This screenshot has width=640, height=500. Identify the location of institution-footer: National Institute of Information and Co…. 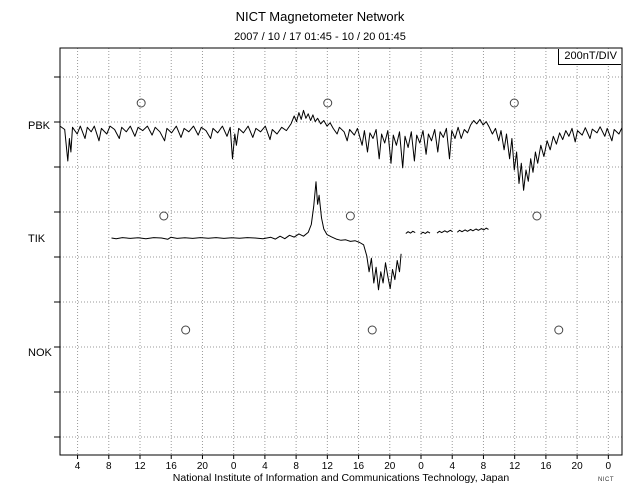
(341, 478).